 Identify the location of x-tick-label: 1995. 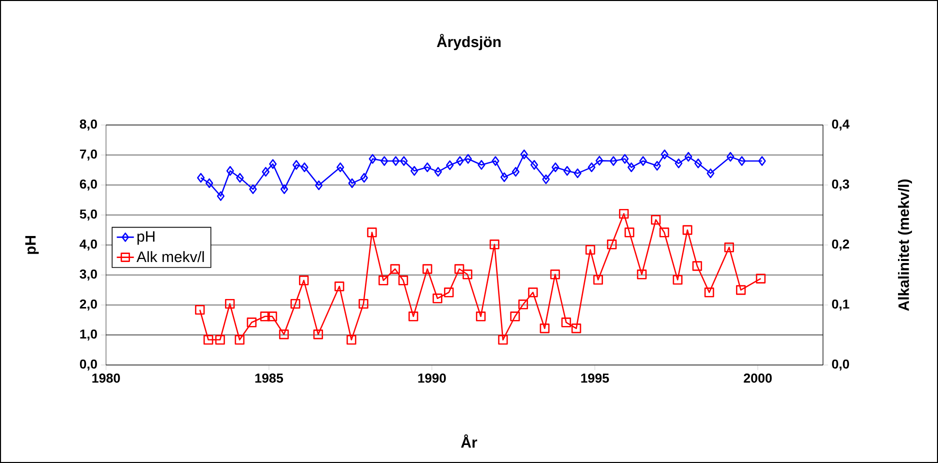
(595, 378).